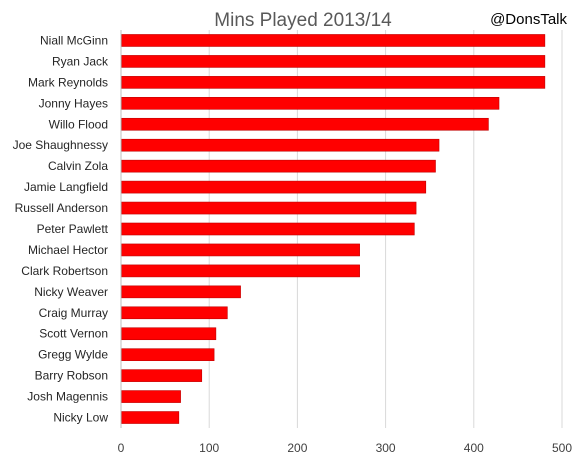 The width and height of the screenshot is (584, 466). Describe the element at coordinates (74, 40) in the screenshot. I see `category-label: Niall McGinn` at that location.